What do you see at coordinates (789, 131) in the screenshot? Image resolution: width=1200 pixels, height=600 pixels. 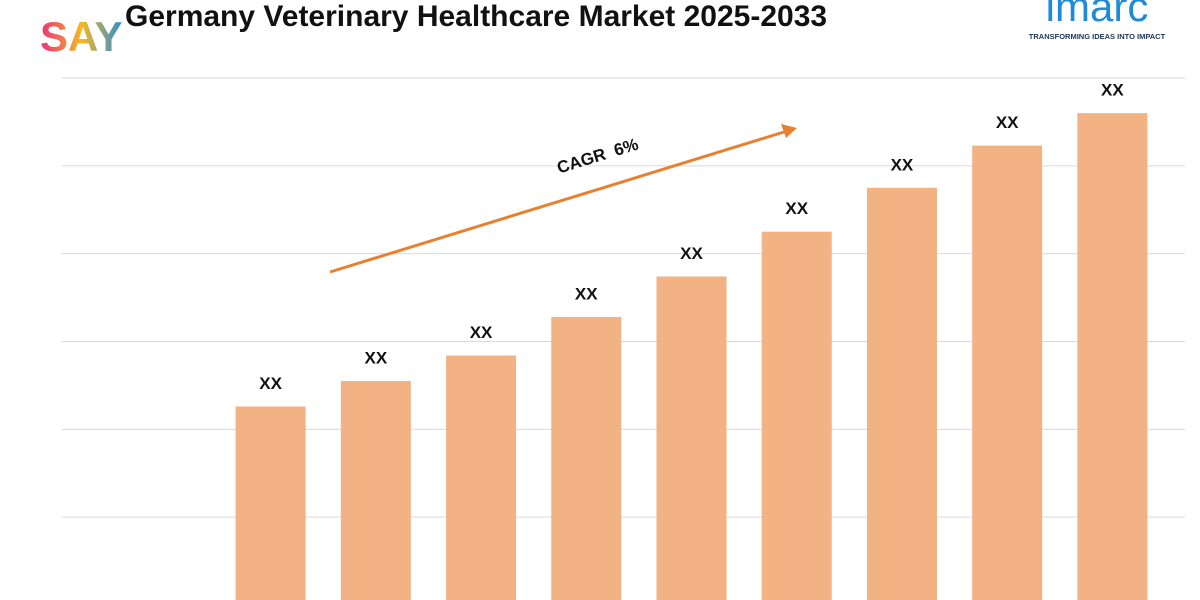 I see `cagr-arrowhead` at bounding box center [789, 131].